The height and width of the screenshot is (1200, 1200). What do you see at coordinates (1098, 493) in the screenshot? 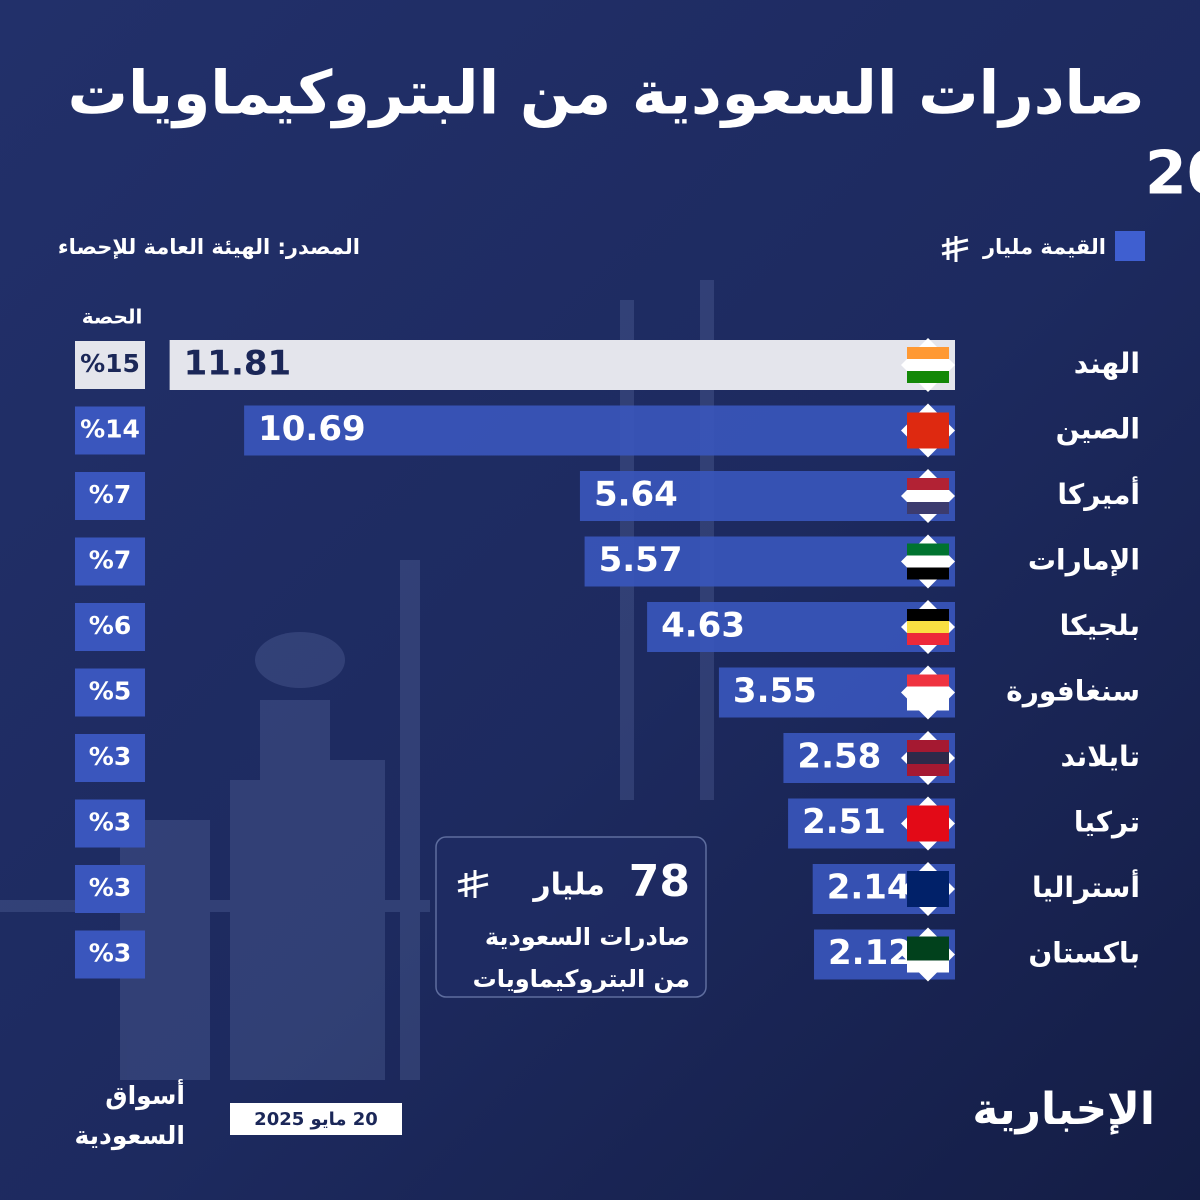
I see `category-label: أميركا` at bounding box center [1098, 493].